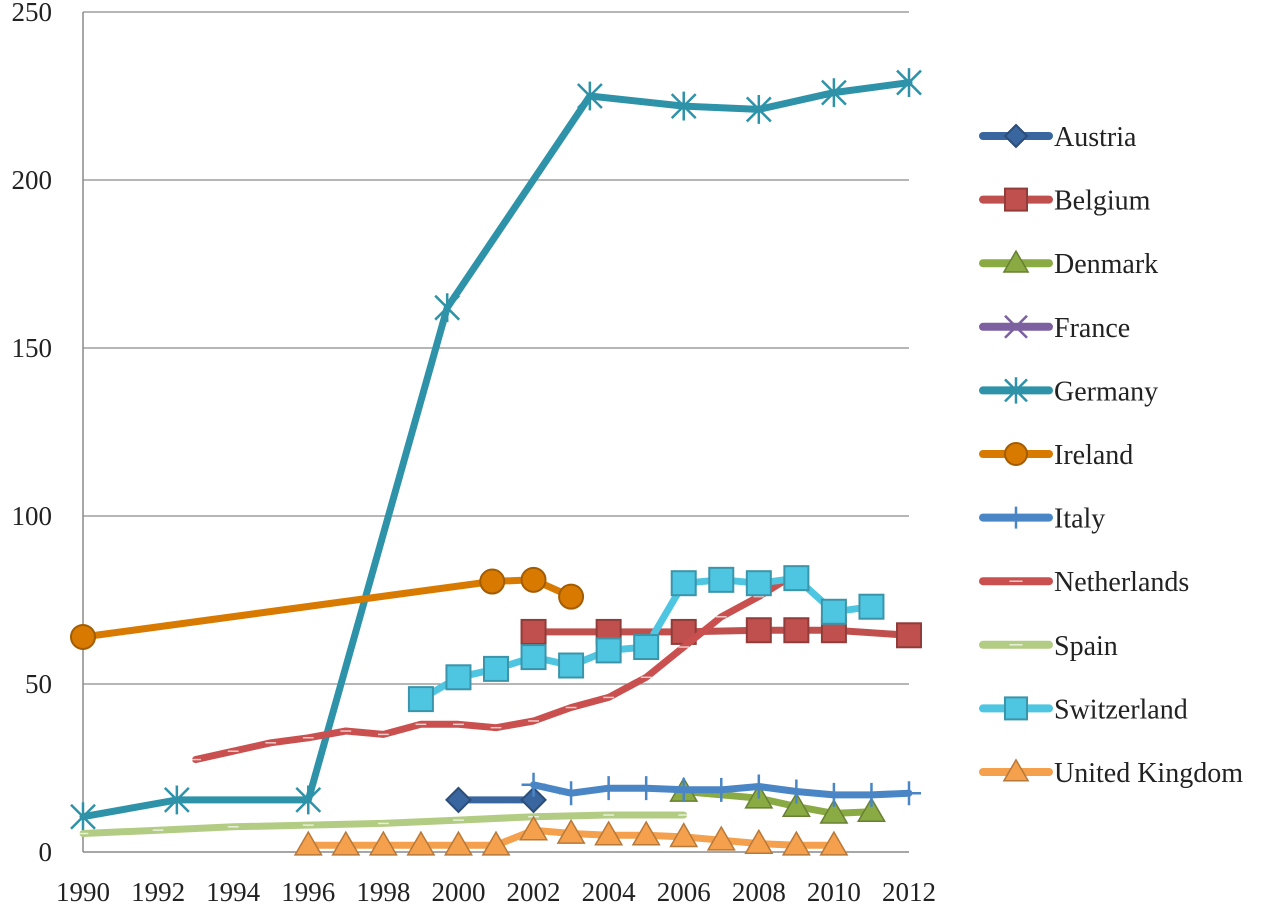 The image size is (1280, 907). I want to click on legend-label: United Kingdom, so click(1148, 773).